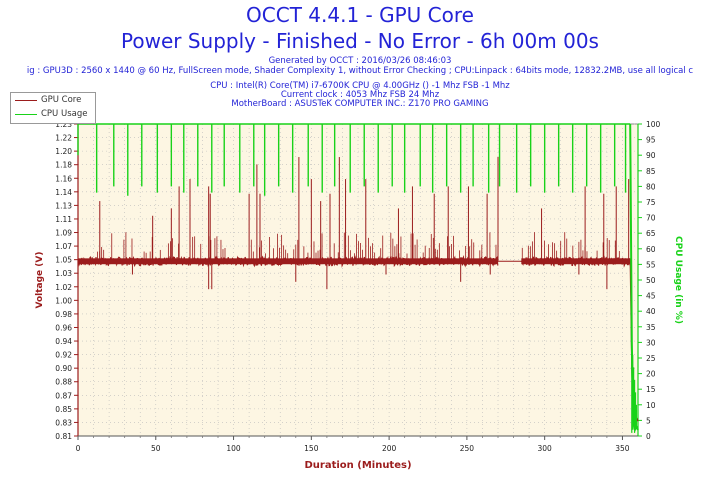 The height and width of the screenshot is (480, 720). Describe the element at coordinates (63, 273) in the screenshot. I see `left-axis-tick-label: 1.03` at that location.